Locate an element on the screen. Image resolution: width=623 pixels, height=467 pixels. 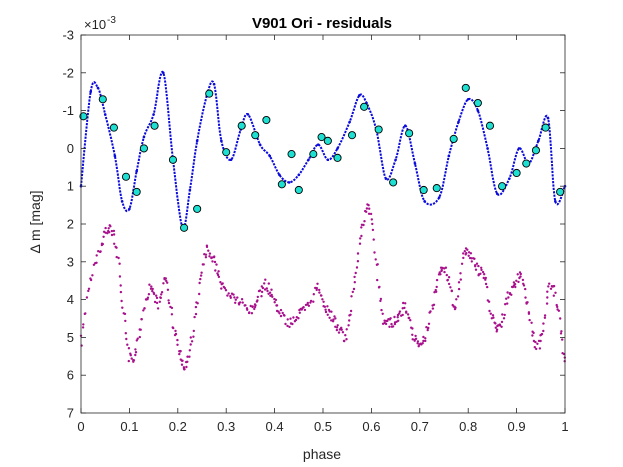
y-tick-label: 1 is located at coordinates (70, 186).